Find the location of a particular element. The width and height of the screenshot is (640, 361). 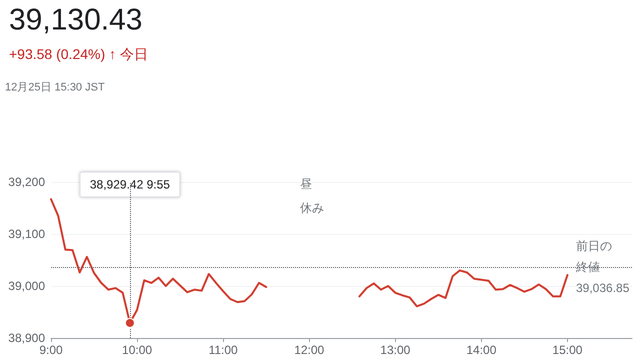

y-tick-label: 39,200 is located at coordinates (27, 182).